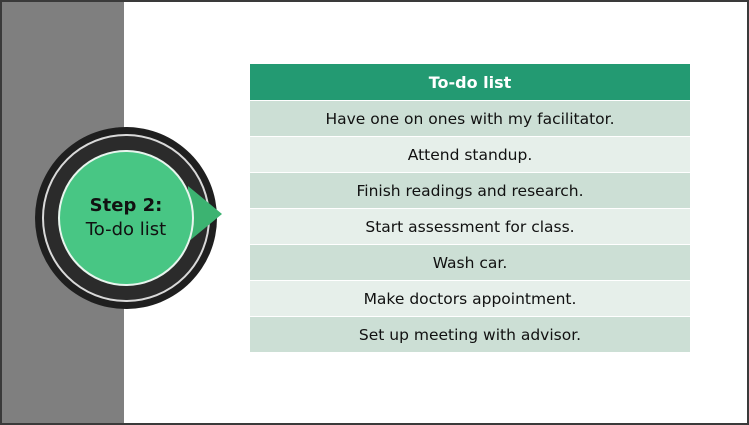 This screenshot has width=749, height=425. What do you see at coordinates (470, 82) in the screenshot?
I see `todo-table-header: To-do list` at bounding box center [470, 82].